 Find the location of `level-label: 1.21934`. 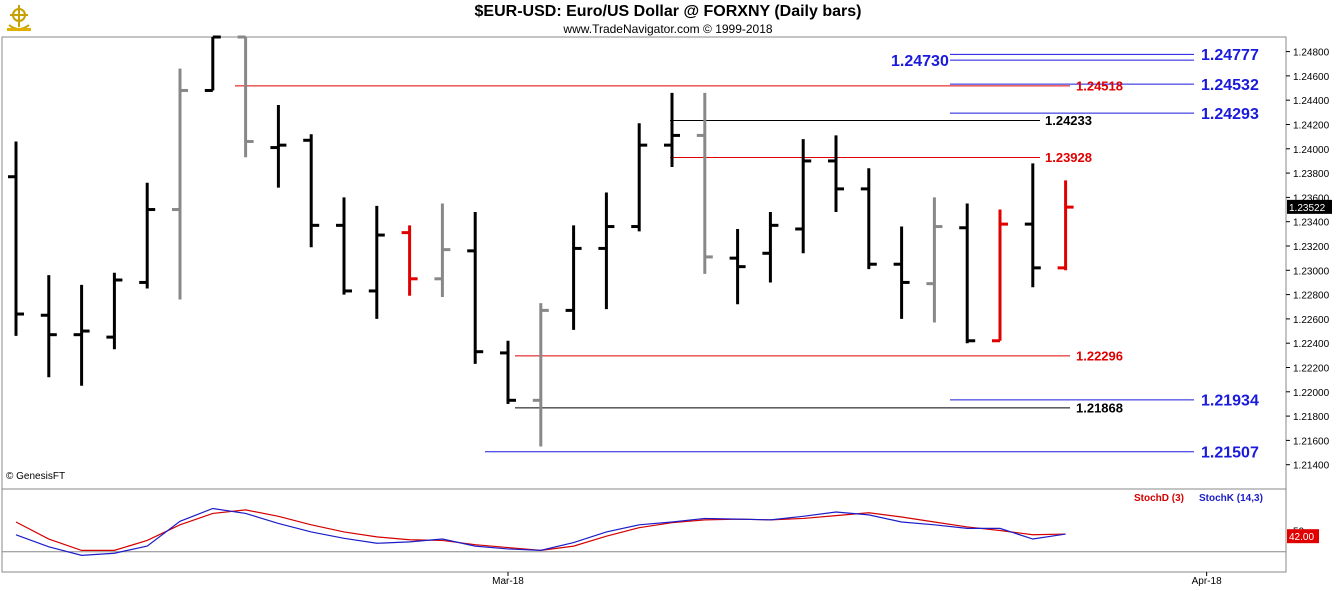

level-label: 1.21934 is located at coordinates (1230, 401).